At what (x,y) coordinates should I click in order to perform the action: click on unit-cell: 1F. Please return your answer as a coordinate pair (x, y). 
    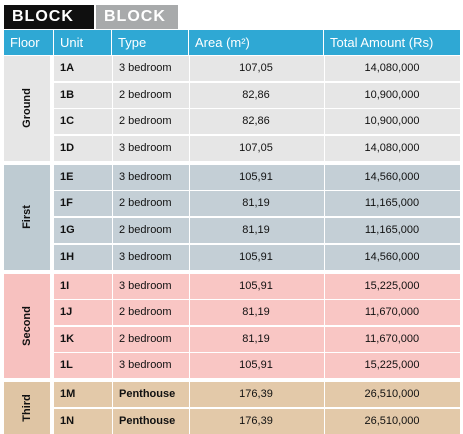
    Looking at the image, I should click on (66, 203).